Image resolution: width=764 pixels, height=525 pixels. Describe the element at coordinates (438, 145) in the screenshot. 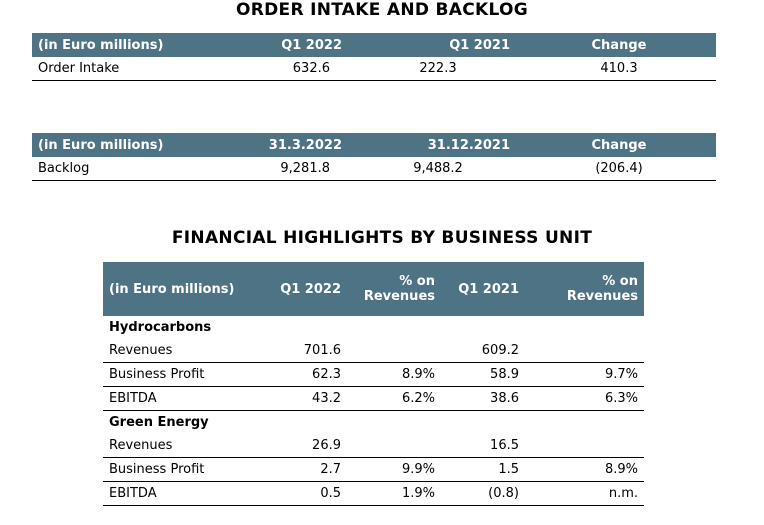

I see `header-date-2: 31.12.2021` at that location.